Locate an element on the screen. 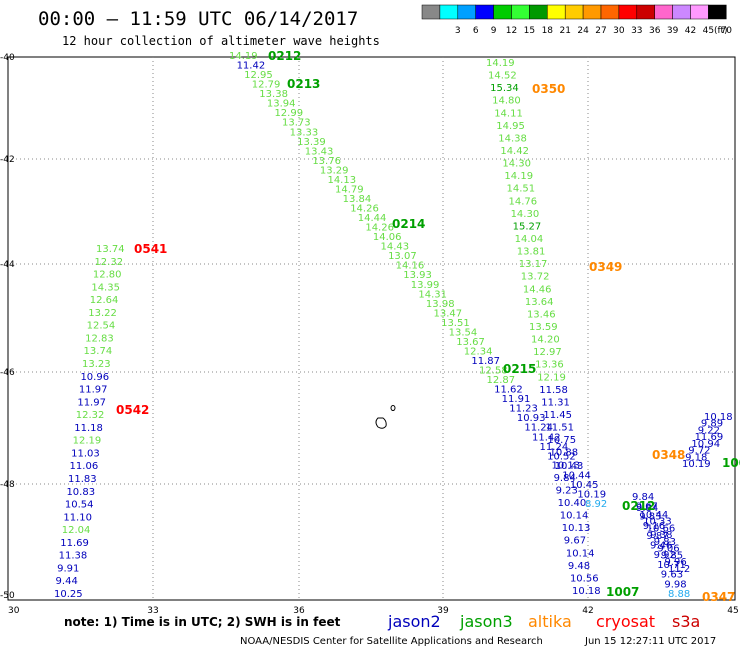  pass-label: 100 is located at coordinates (731, 463).